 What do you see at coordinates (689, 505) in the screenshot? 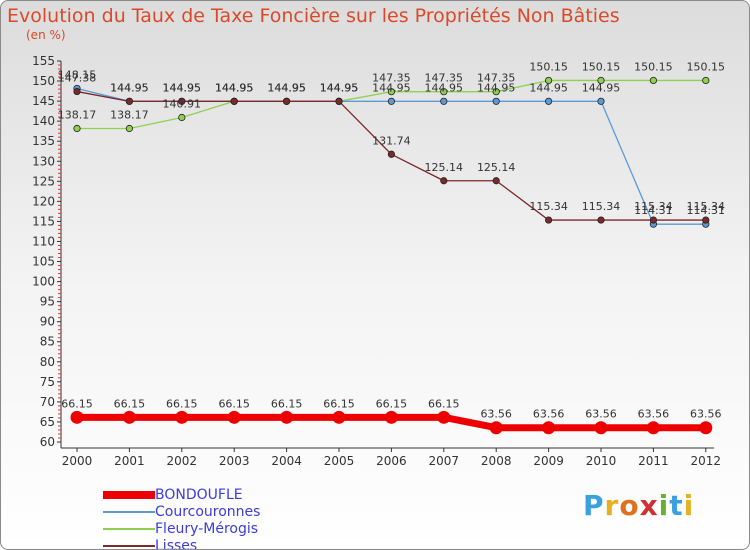
I see `logo-letter: i` at bounding box center [689, 505].